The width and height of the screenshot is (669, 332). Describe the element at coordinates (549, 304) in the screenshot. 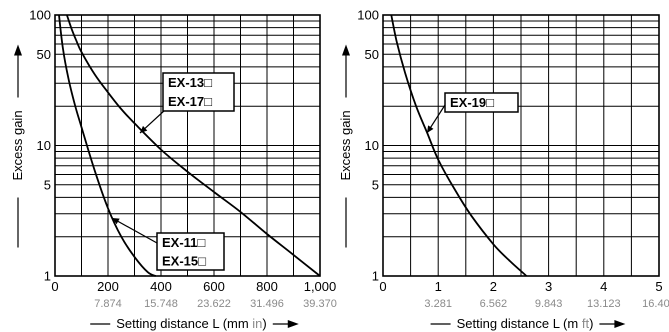

I see `x-tick-label-secondary: 9.843` at that location.